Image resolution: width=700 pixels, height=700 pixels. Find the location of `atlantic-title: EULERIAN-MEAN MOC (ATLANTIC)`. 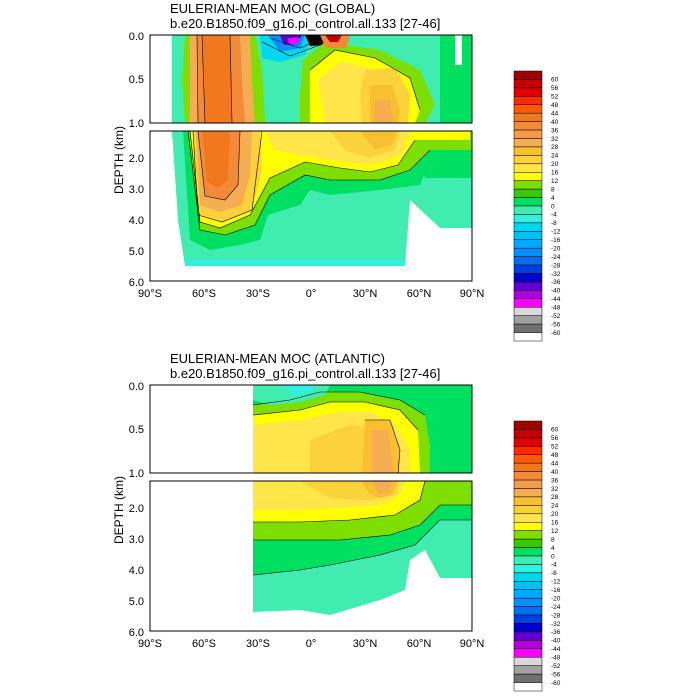

atlantic-title: EULERIAN-MEAN MOC (ATLANTIC) is located at coordinates (277, 358).